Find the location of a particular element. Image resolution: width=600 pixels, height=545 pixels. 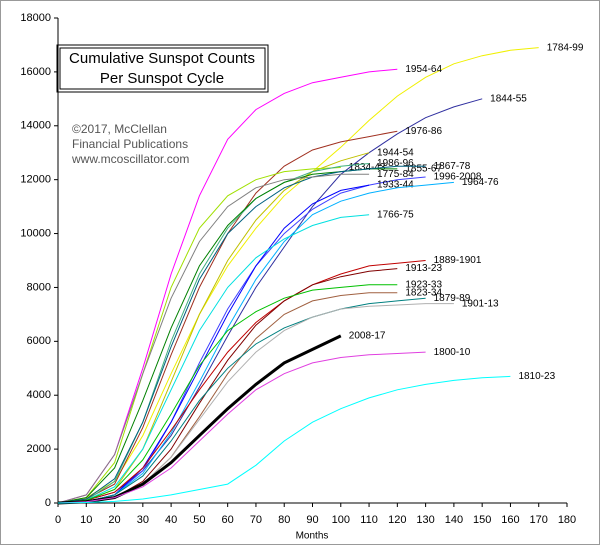

series-label: 1784-99 is located at coordinates (565, 47).